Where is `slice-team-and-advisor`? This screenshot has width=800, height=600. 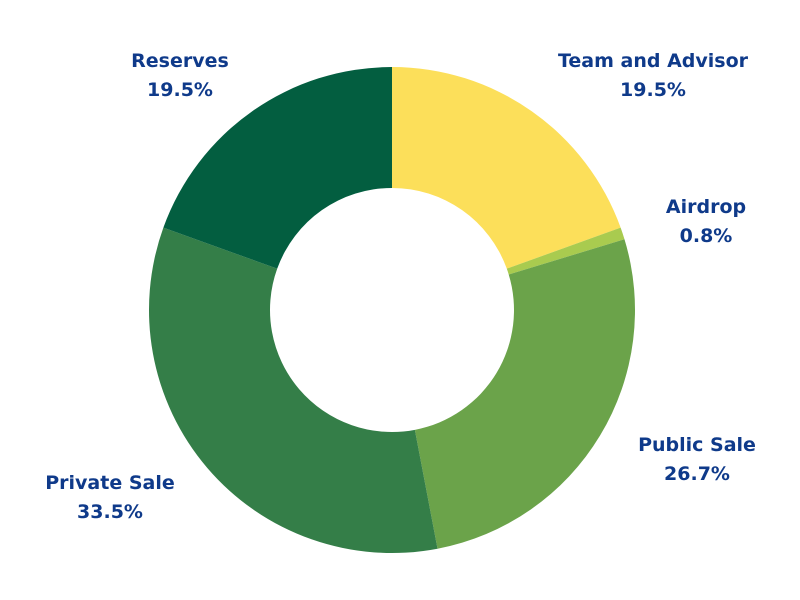 slice-team-and-advisor is located at coordinates (506, 168).